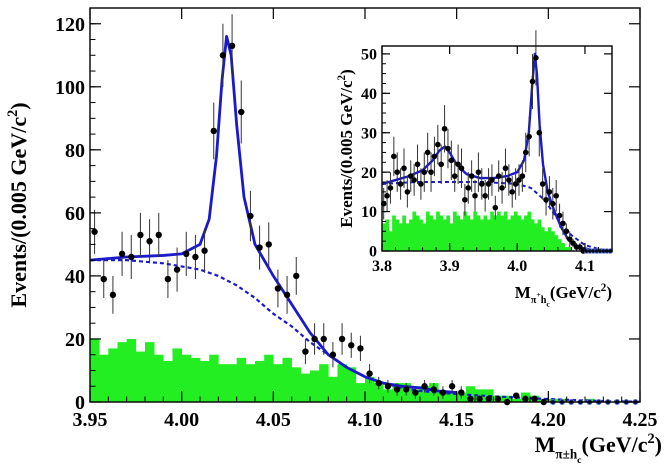  Describe the element at coordinates (548, 304) in the screenshot. I see `x-axis-label-subsubsub: c` at that location.